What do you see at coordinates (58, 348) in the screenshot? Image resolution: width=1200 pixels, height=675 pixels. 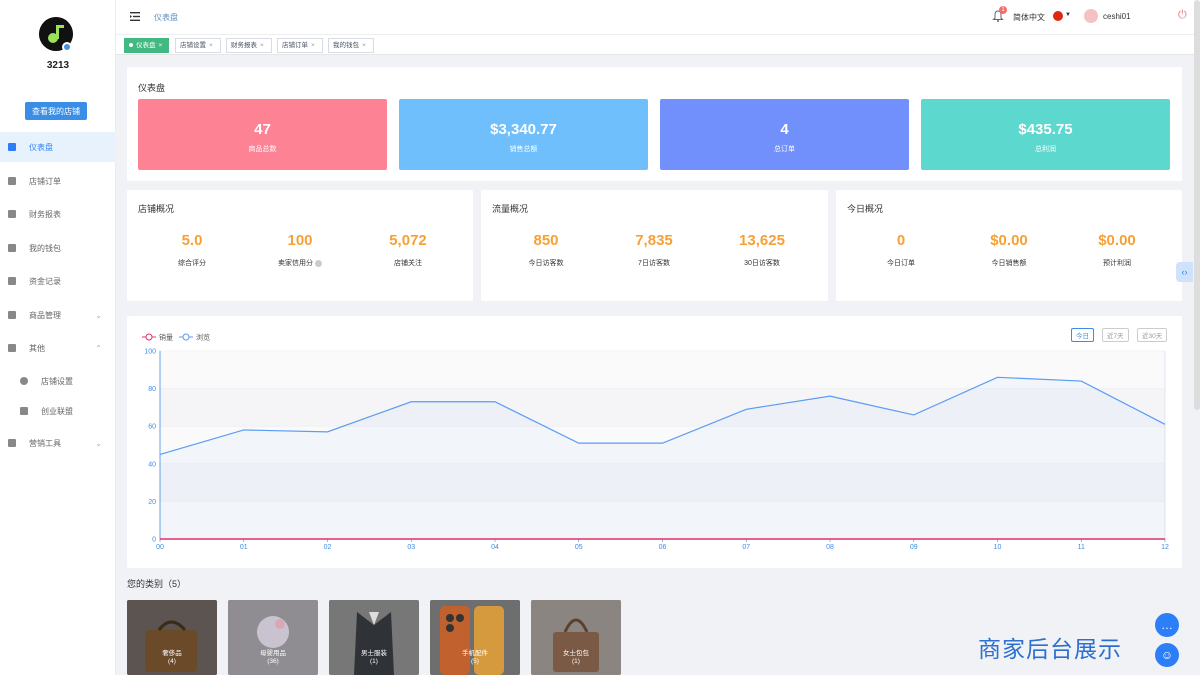 I see `sidebar-item-other: 其他 ⌃` at bounding box center [58, 348].